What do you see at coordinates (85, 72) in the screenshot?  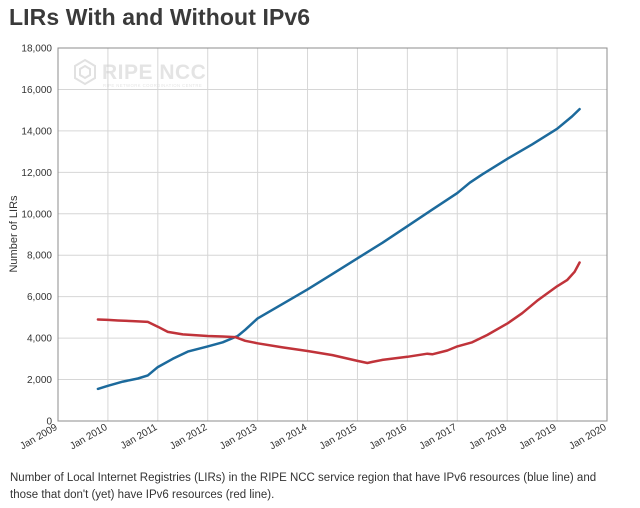 I see `ripe-ncc-logo-icon` at bounding box center [85, 72].